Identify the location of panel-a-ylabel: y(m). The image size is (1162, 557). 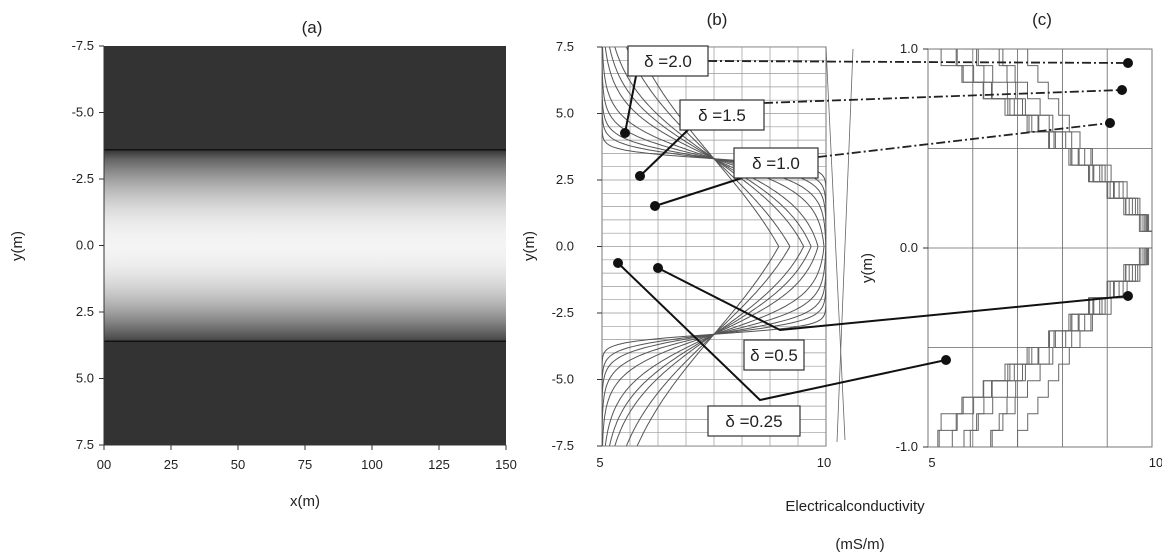
(17, 246).